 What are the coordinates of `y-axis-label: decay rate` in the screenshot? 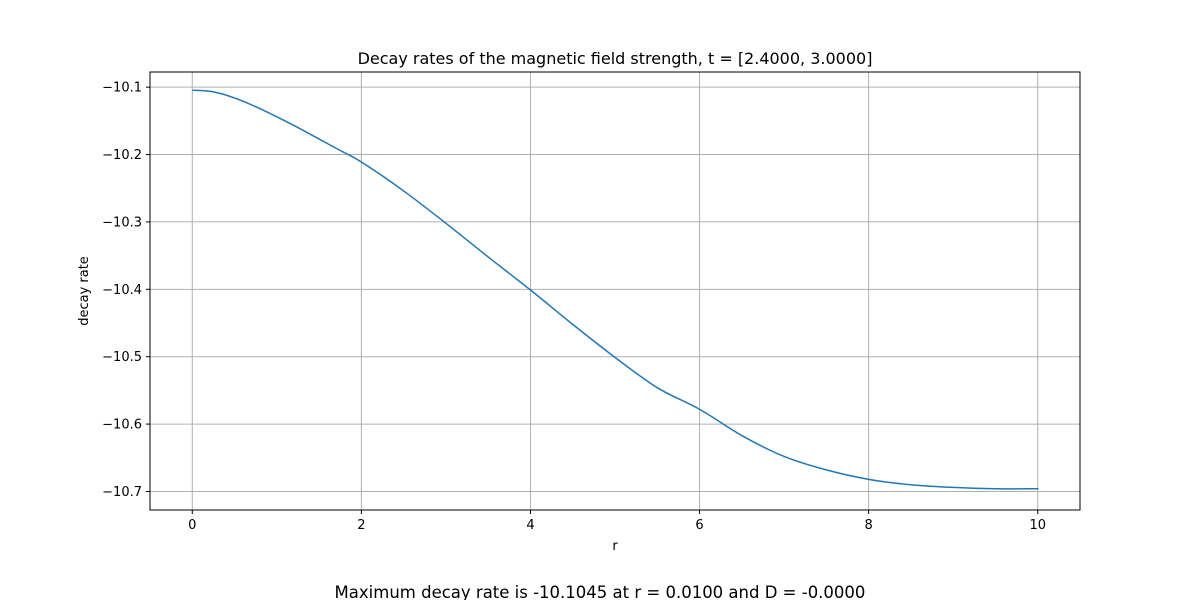 It's located at (84, 291).